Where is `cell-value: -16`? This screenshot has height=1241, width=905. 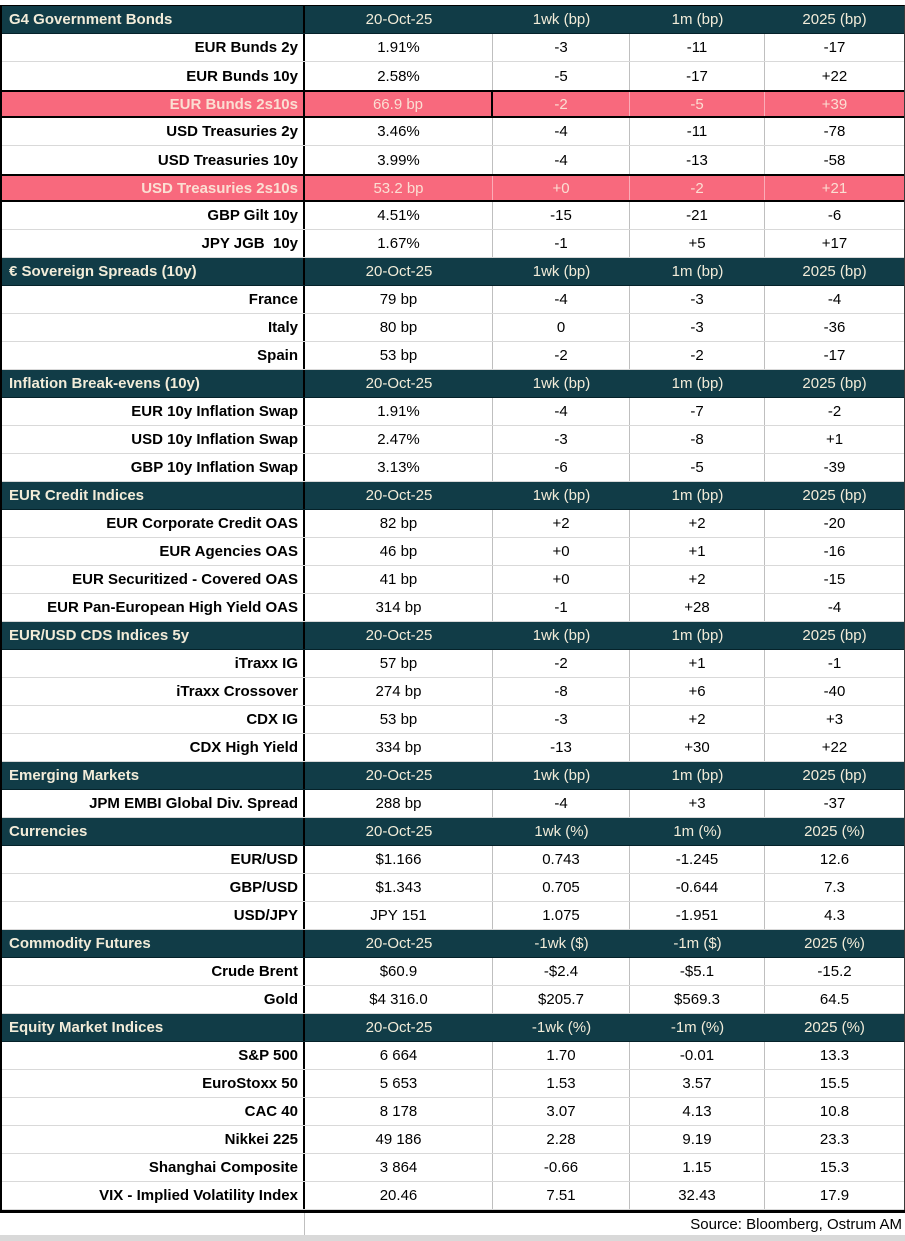 cell-value: -16 is located at coordinates (834, 551).